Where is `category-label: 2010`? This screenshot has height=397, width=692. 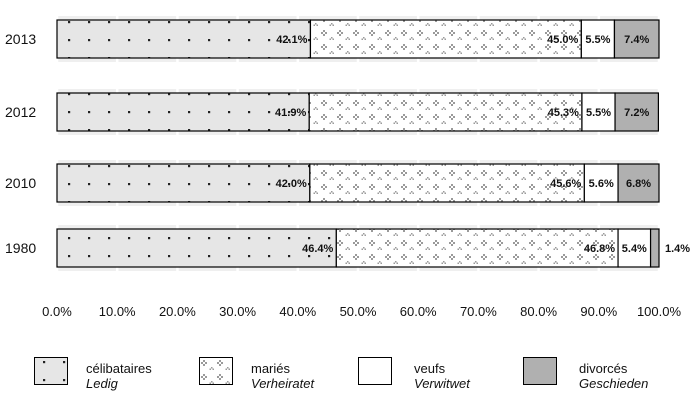
category-label: 2010 is located at coordinates (20, 183).